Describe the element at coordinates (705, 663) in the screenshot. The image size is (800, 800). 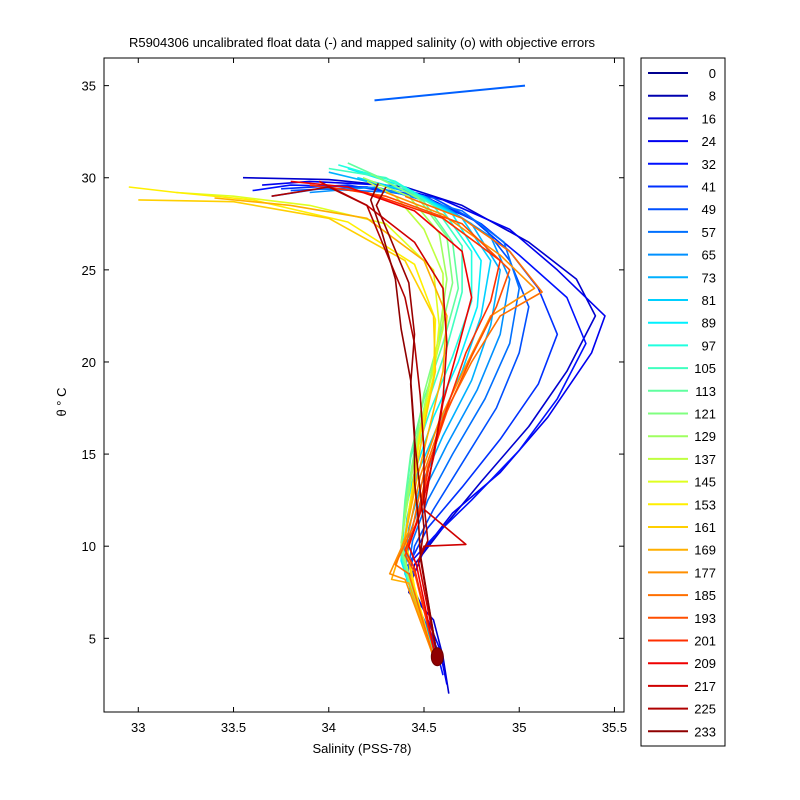
I see `legend-label: 209` at that location.